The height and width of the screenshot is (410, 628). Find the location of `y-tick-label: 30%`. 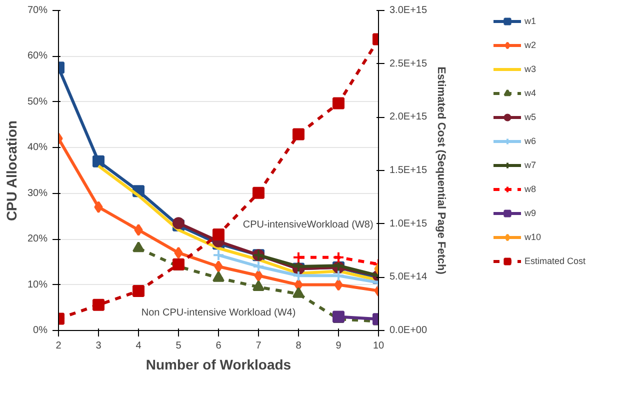

y-tick-label: 30% is located at coordinates (37, 193).